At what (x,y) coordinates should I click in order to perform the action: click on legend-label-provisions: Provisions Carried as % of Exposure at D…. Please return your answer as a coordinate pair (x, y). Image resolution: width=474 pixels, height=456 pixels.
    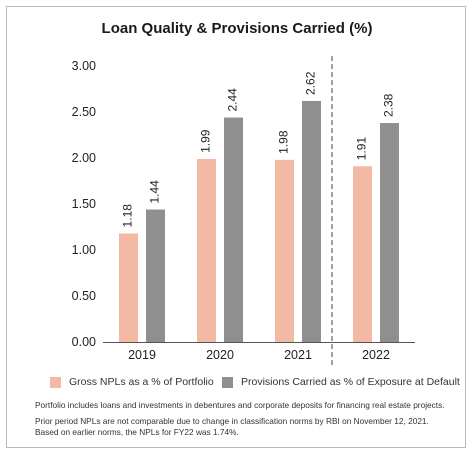
    Looking at the image, I should click on (350, 382).